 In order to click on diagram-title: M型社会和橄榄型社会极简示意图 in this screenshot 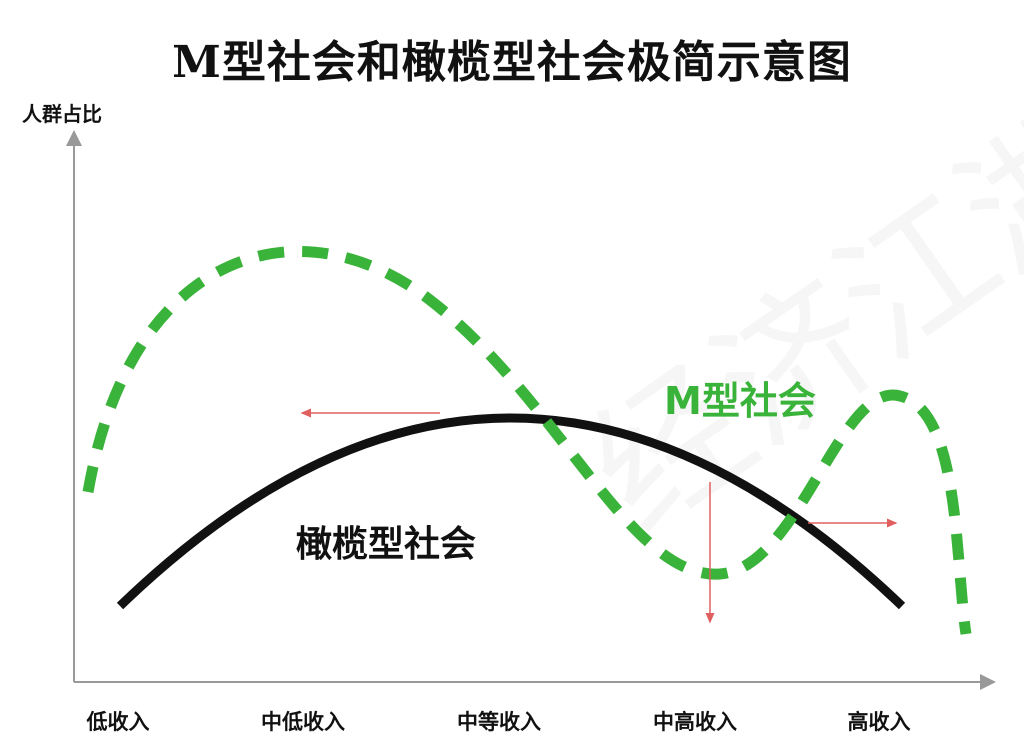, I will do `click(512, 62)`.